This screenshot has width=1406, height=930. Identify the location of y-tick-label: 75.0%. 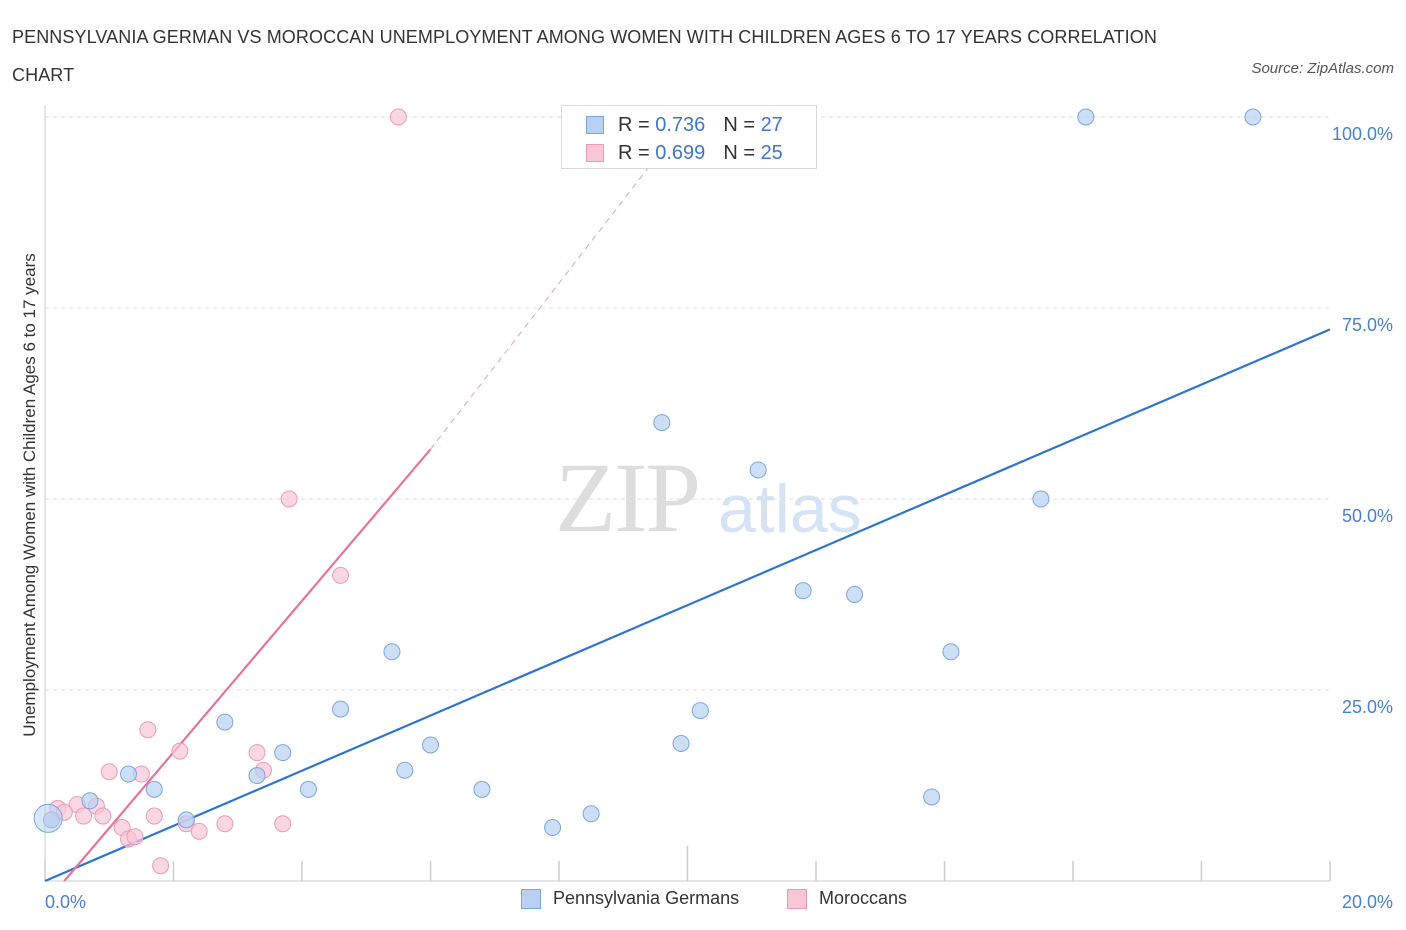
(1367, 325).